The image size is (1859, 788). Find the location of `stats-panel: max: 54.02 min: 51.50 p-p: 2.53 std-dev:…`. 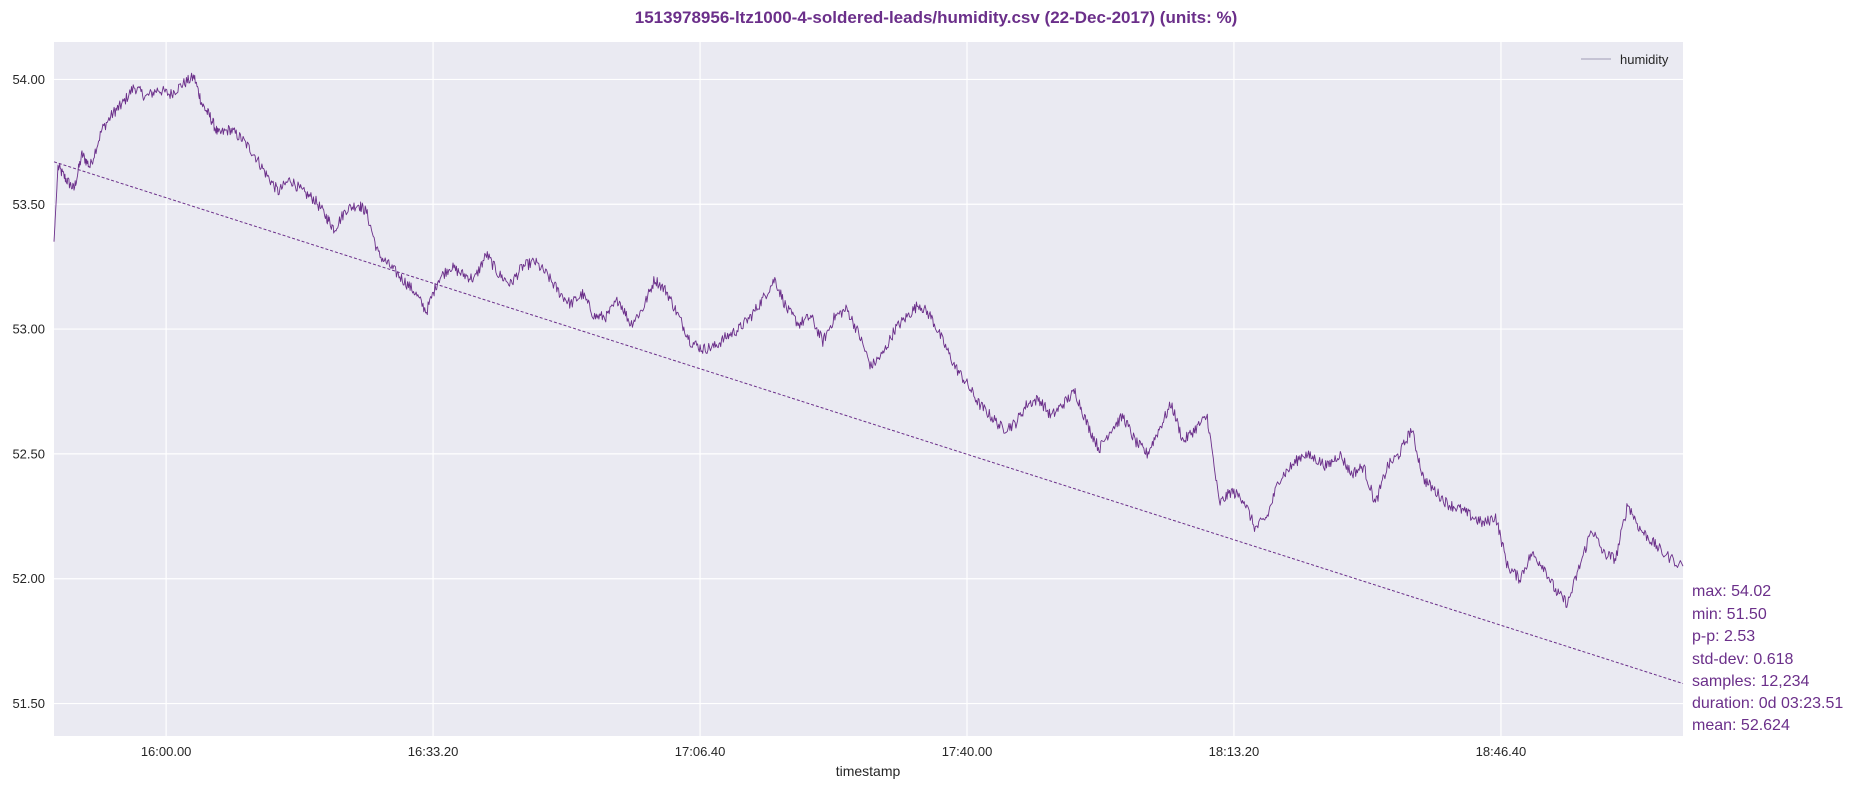

stats-panel: max: 54.02 min: 51.50 p-p: 2.53 std-dev:… is located at coordinates (1767, 658).